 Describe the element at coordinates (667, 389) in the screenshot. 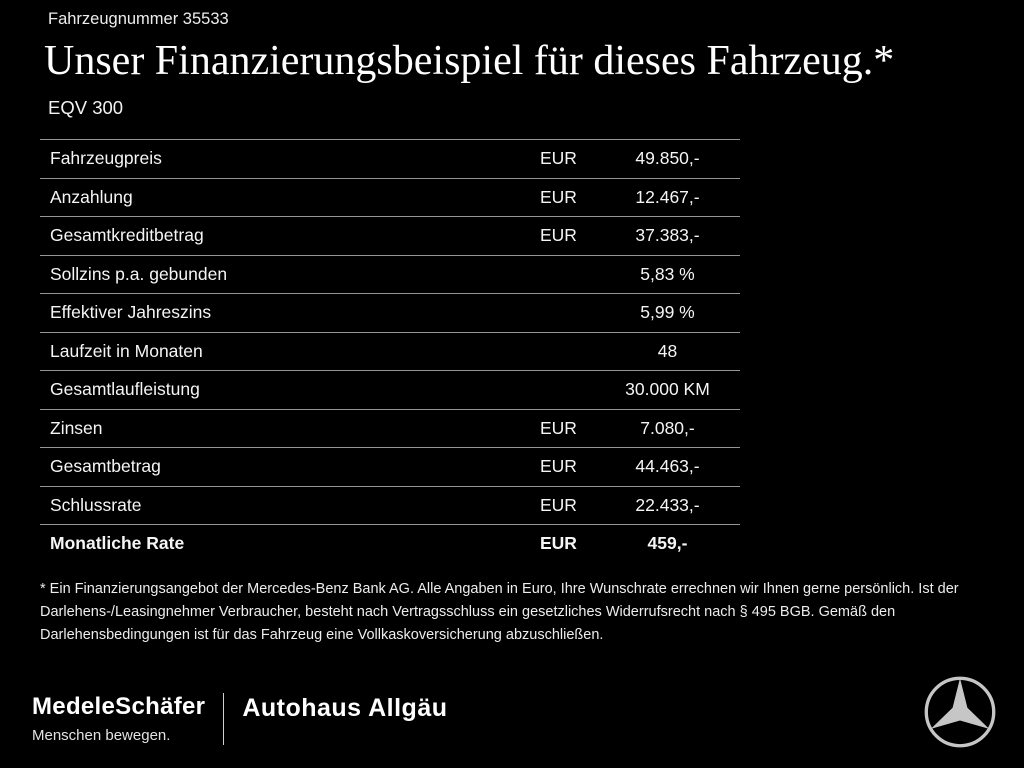

I see `row-value: 30.000 KM` at that location.